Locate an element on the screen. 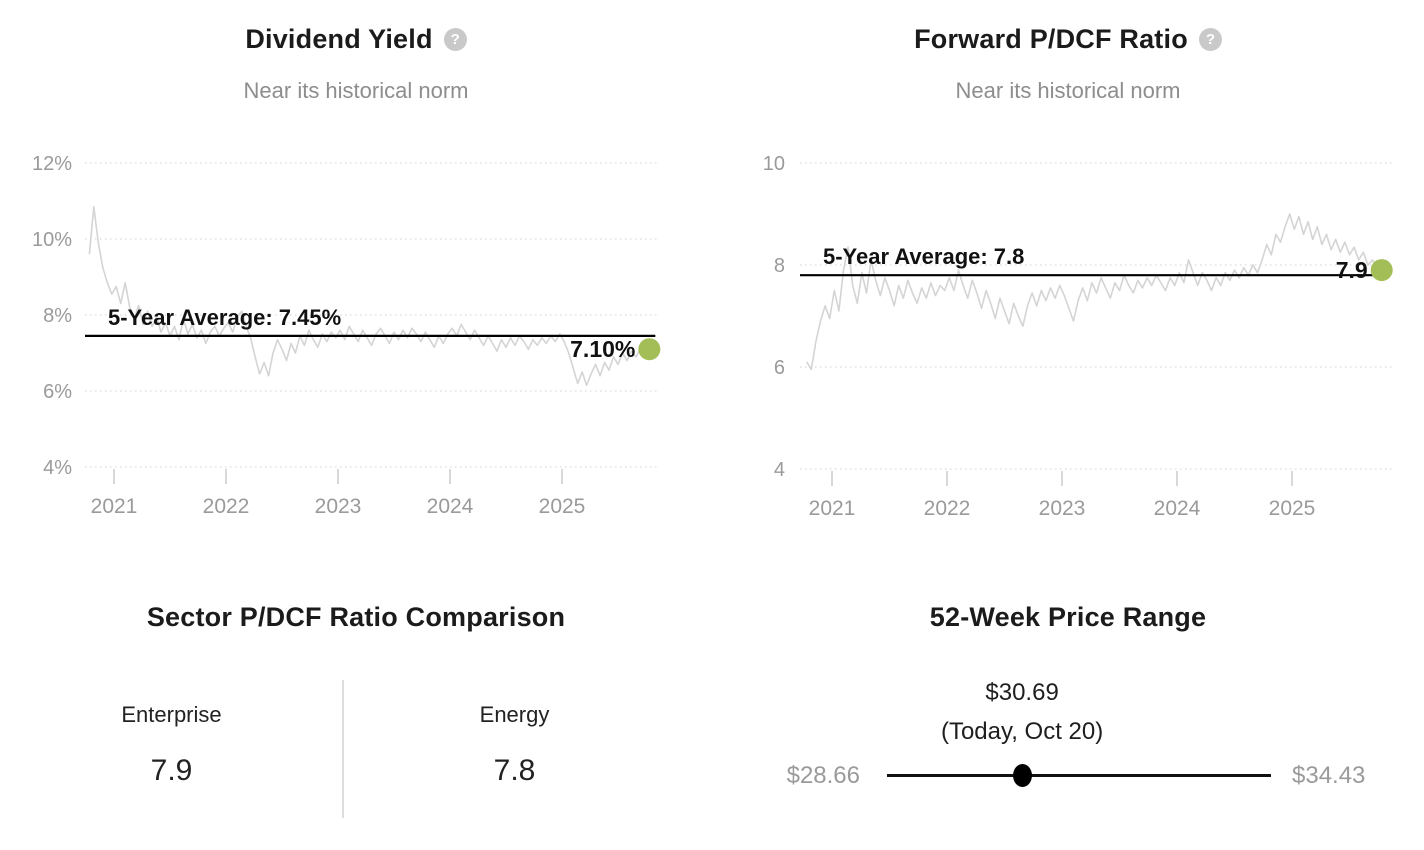 The image size is (1424, 850). chart-title: Forward P/DCF Ratio is located at coordinates (1051, 39).